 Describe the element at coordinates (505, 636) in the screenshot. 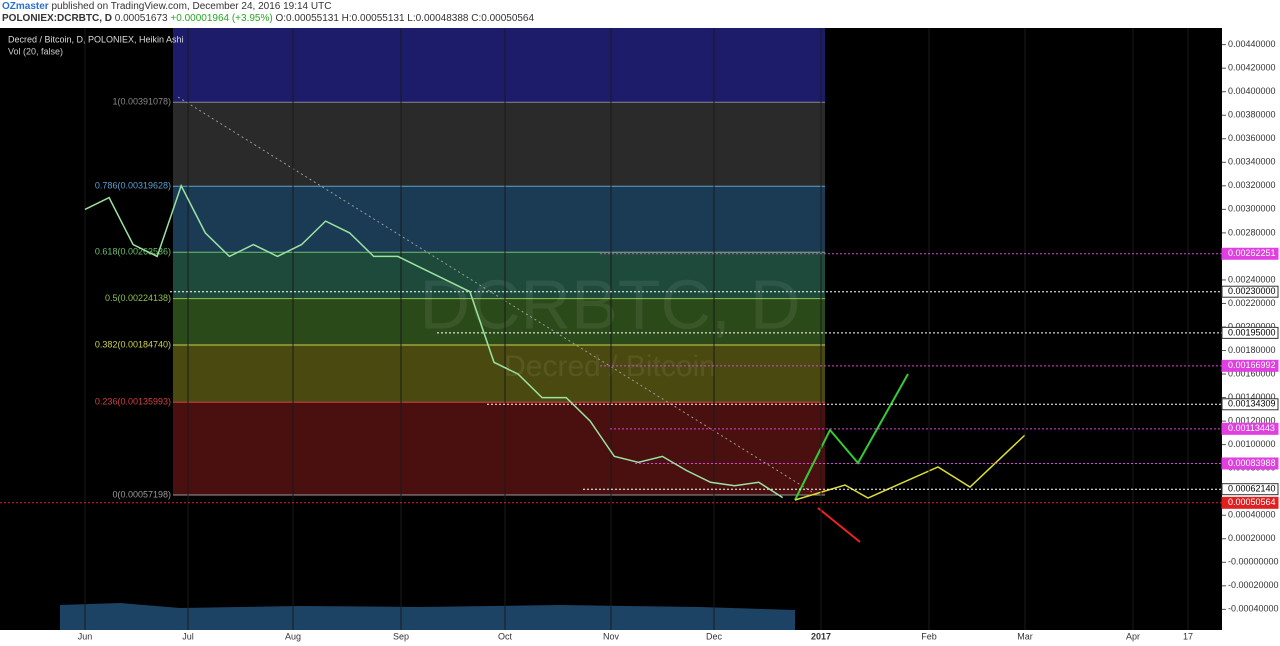

I see `x-tick-label: Oct` at that location.